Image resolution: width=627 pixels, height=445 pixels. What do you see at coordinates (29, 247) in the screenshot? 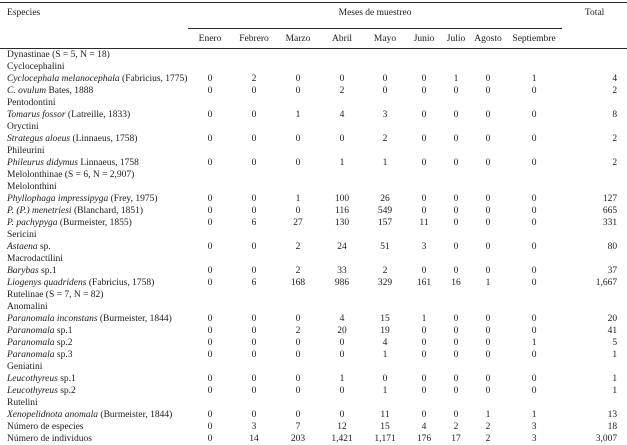
I see `species-name: Astaena sp.` at bounding box center [29, 247].